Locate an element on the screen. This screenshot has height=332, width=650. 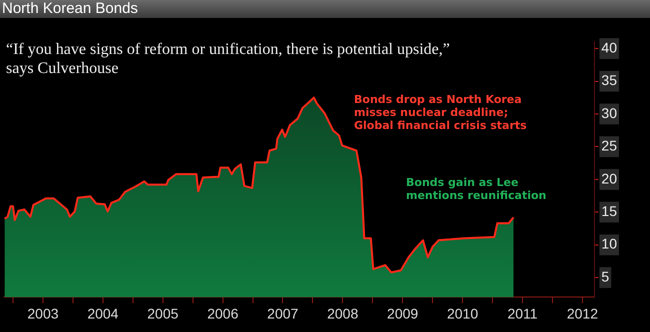
annotation: “If you have signs of reform or unification, there is potential upside,” says Culverhouse is located at coordinates (228, 59).